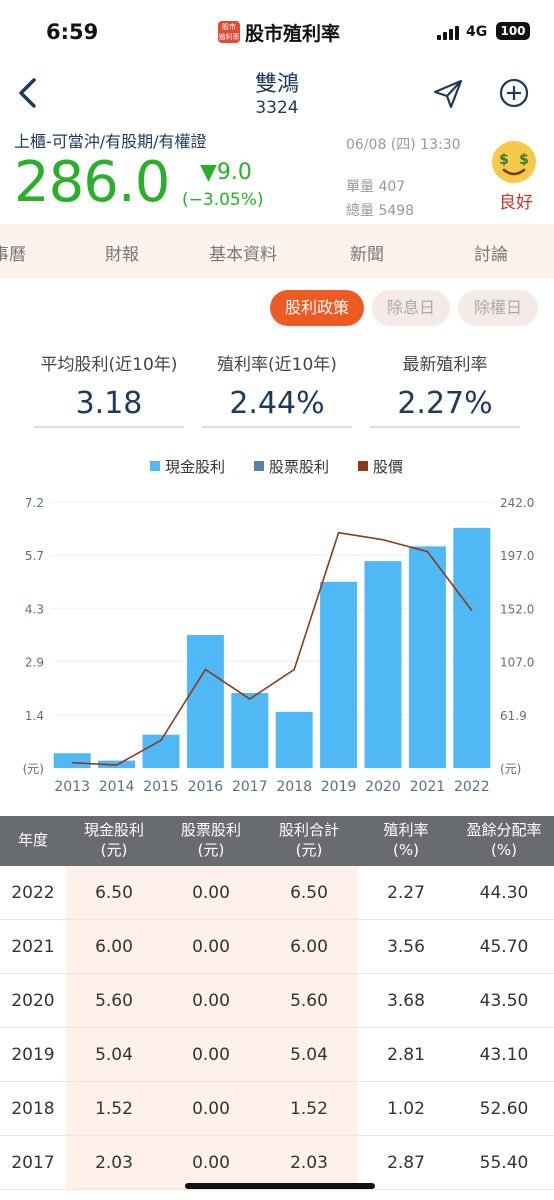 This screenshot has height=1200, width=554. What do you see at coordinates (376, 187) in the screenshot?
I see `single-volume: 單量 407` at bounding box center [376, 187].